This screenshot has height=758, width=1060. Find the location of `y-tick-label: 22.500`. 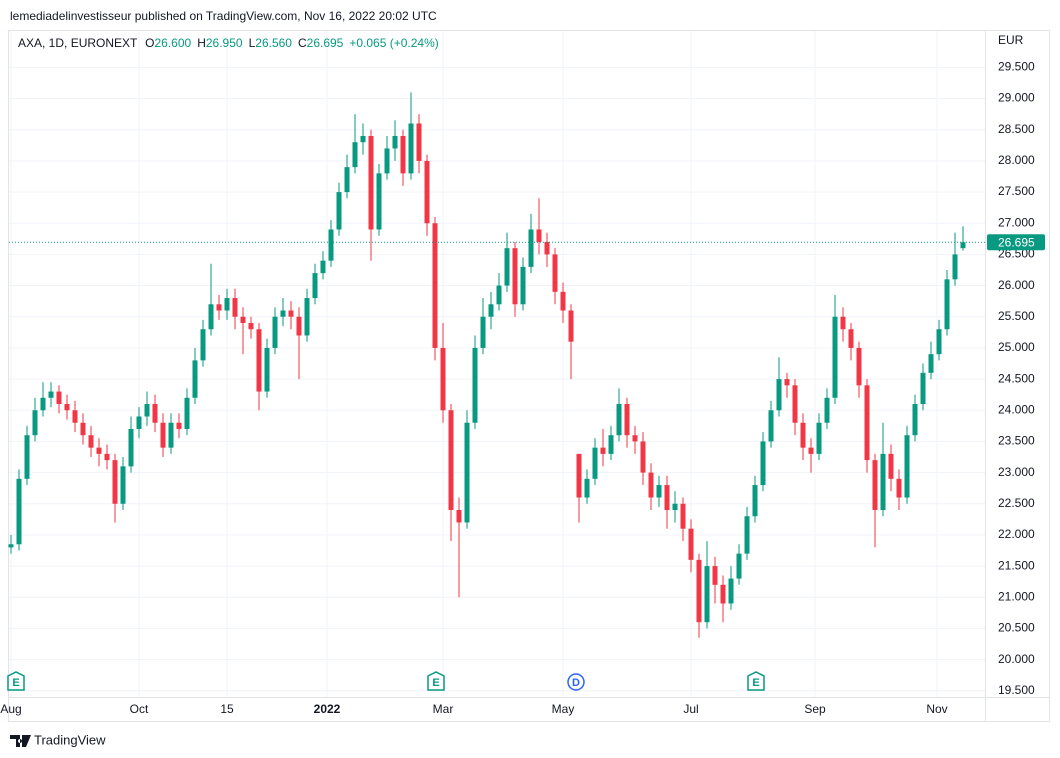

y-tick-label: 22.500 is located at coordinates (1016, 503).